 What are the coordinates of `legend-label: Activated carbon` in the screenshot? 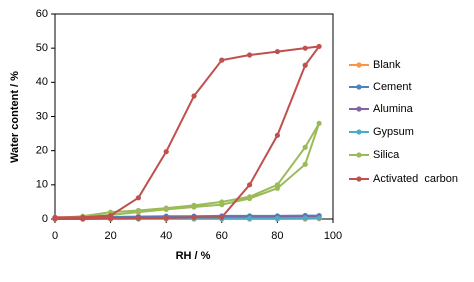 It's located at (415, 179).